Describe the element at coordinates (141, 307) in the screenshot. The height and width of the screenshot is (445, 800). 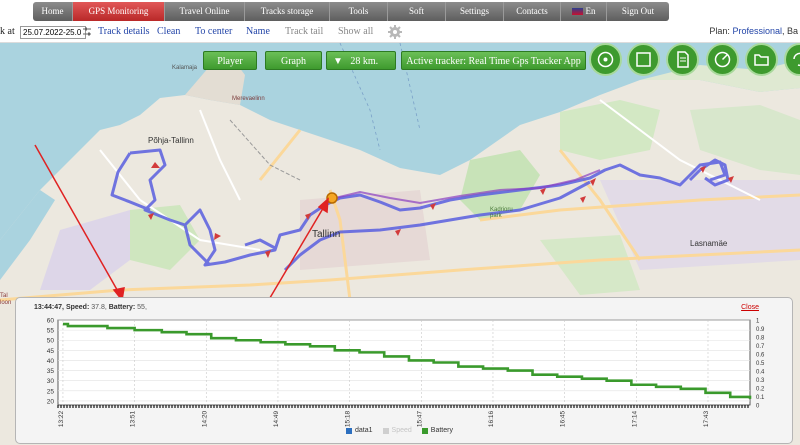
I see `readout-battery-value: 55` at that location.